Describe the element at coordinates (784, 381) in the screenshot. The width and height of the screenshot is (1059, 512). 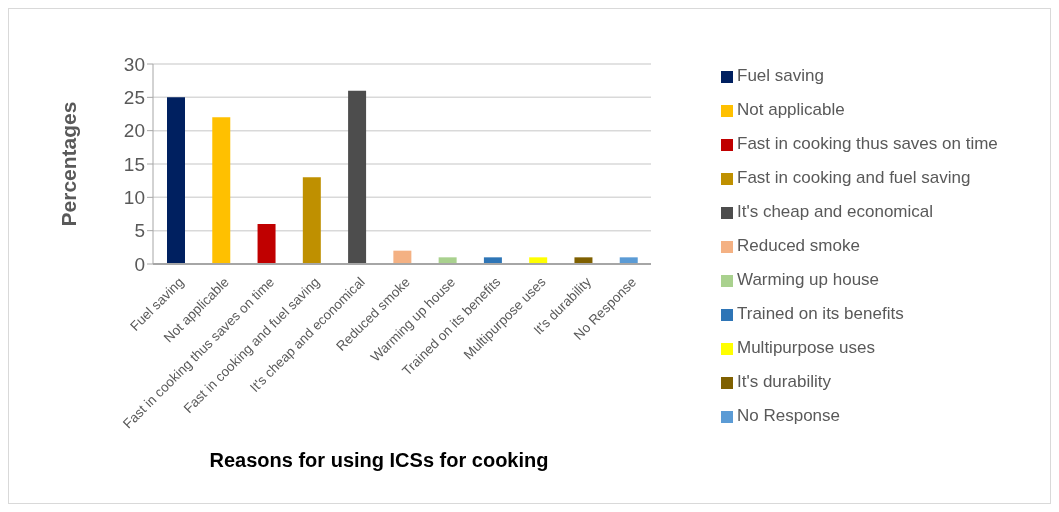
I see `legend-label: It's durability` at that location.